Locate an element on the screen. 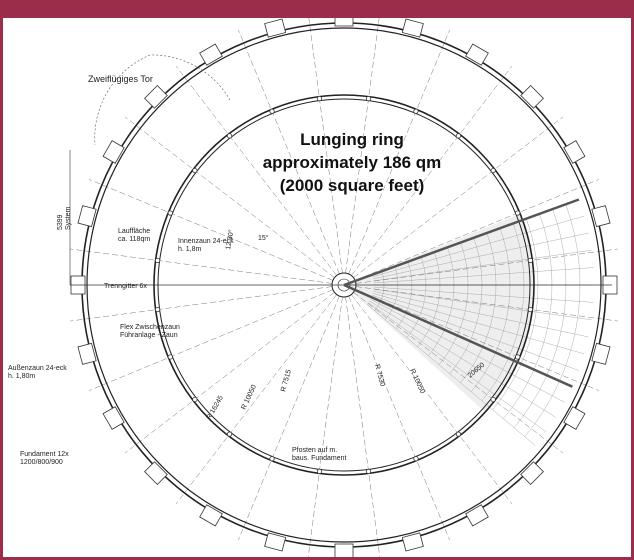  label: Trenngitter 6x is located at coordinates (125, 286).